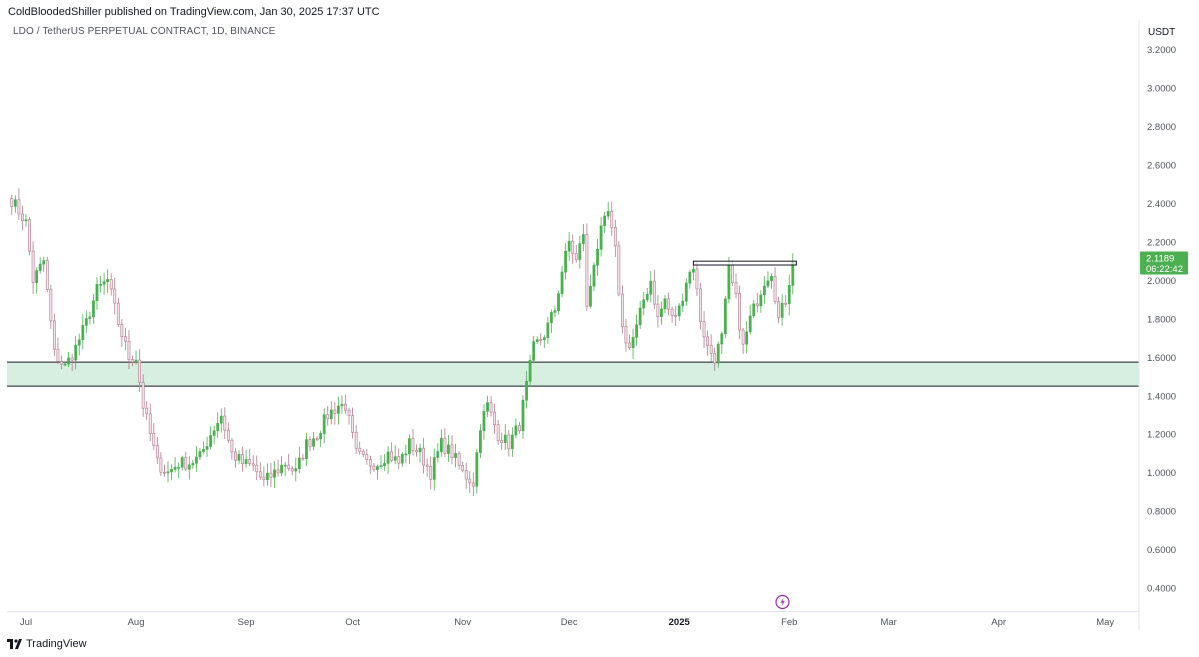 The height and width of the screenshot is (657, 1199). I want to click on time-tick-label: 2025, so click(680, 622).